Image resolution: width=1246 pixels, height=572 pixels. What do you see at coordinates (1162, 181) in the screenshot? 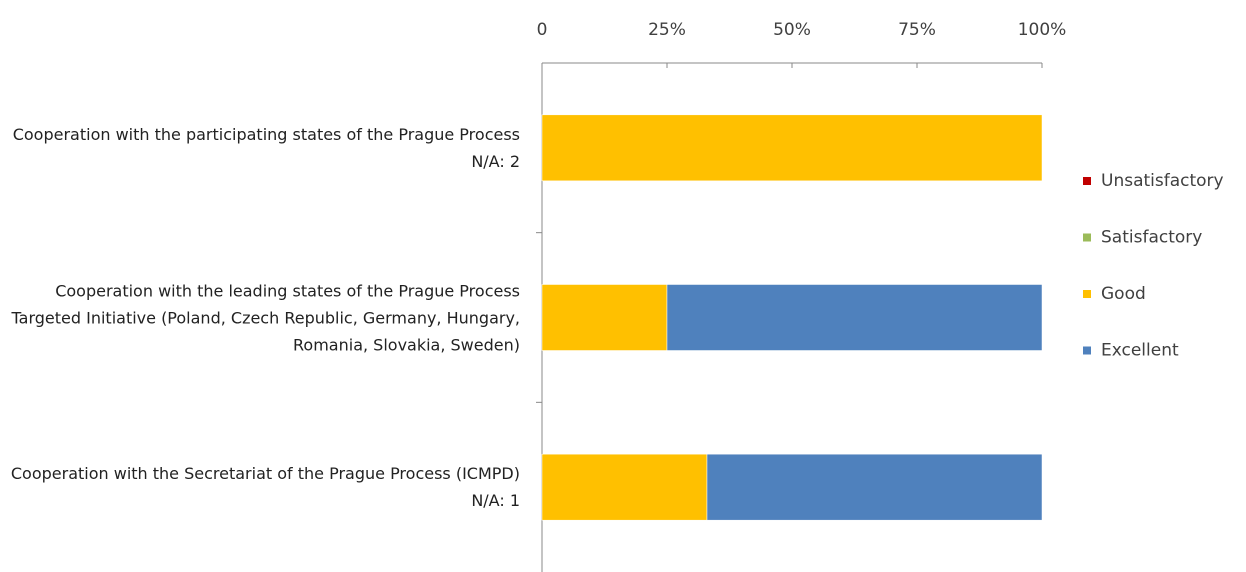
I see `legend-label: Unsatisfactory` at bounding box center [1162, 181].